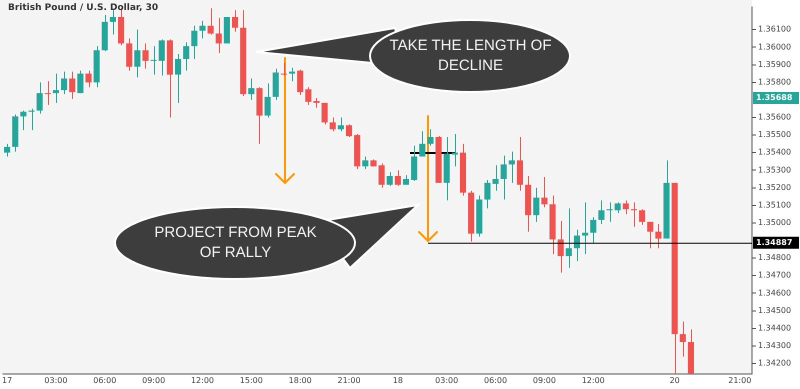 The width and height of the screenshot is (800, 389). Describe the element at coordinates (7, 380) in the screenshot. I see `x-tick-label: 17` at that location.